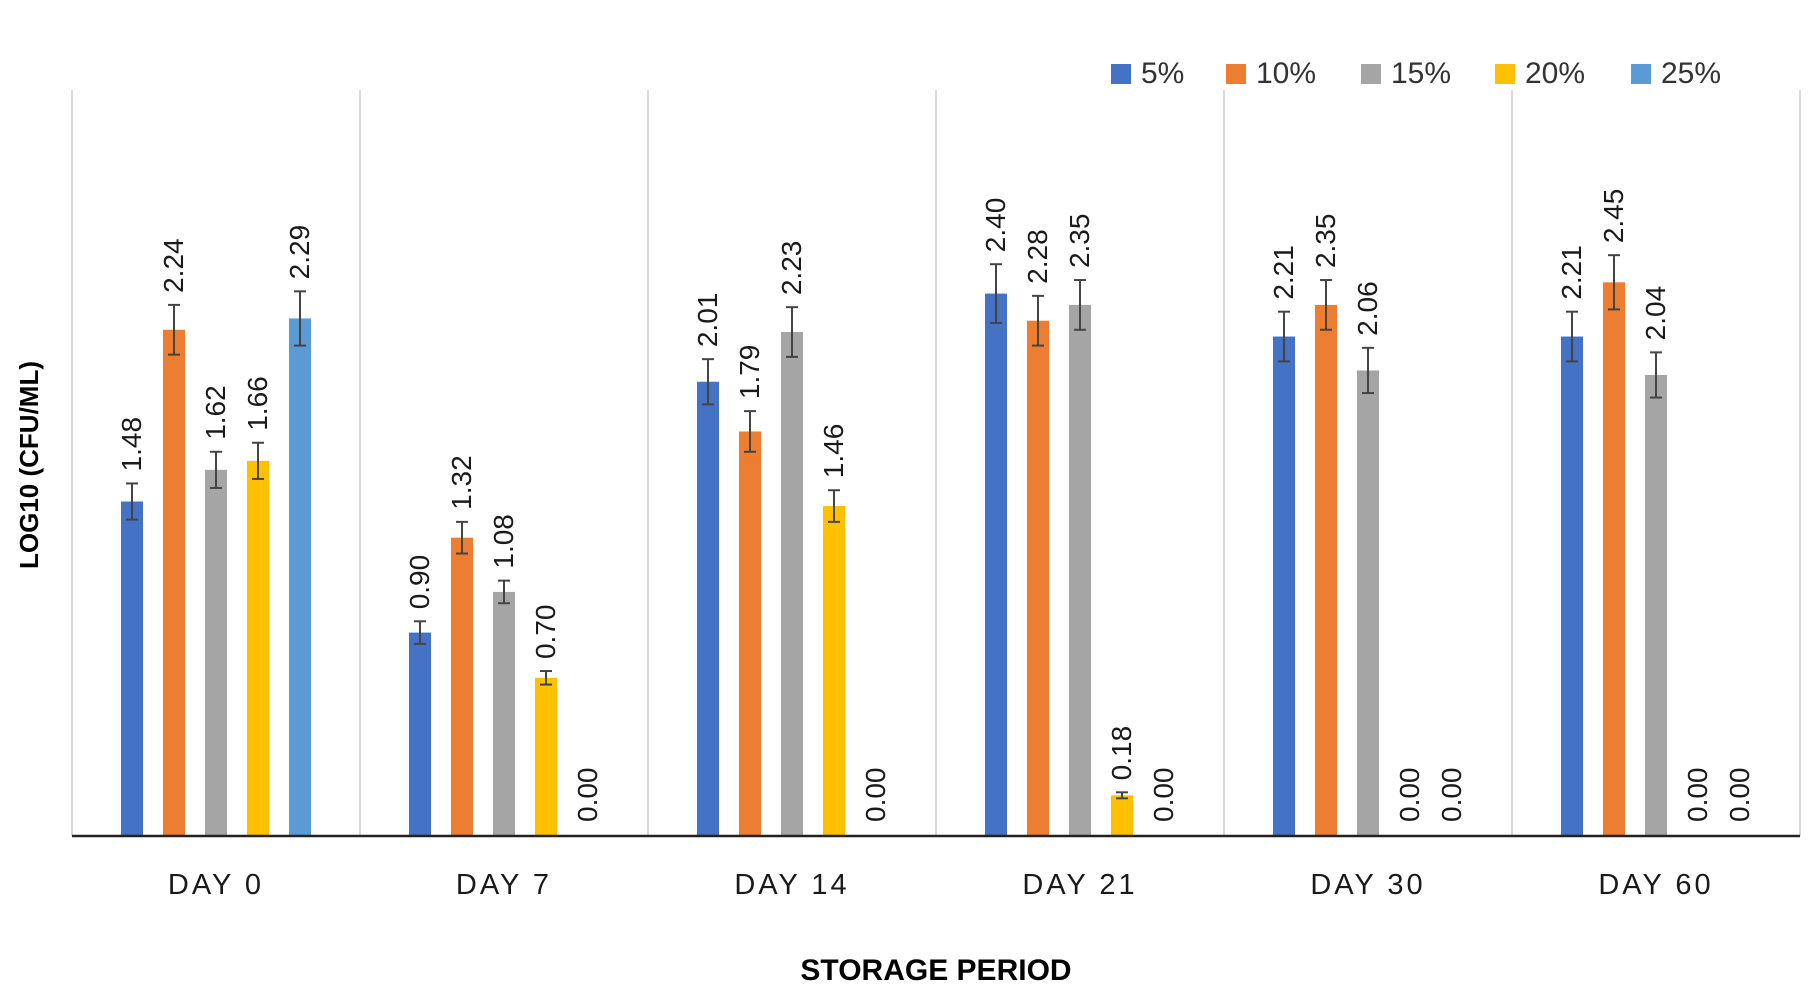  Describe the element at coordinates (1037, 256) in the screenshot. I see `value-label: 2.28` at that location.